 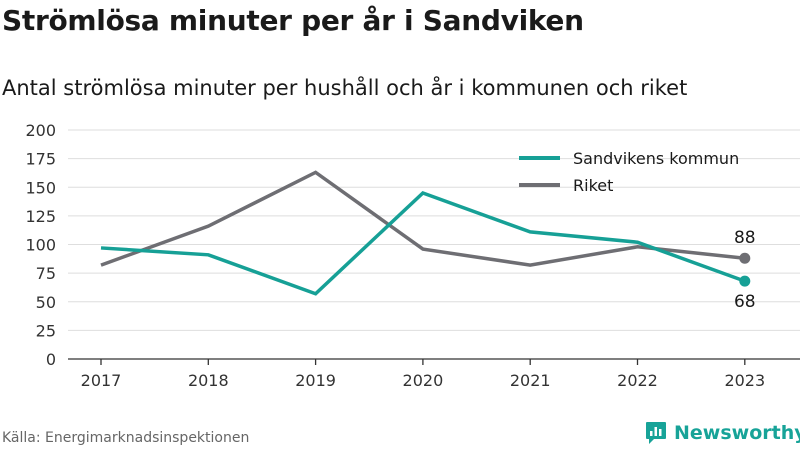 What do you see at coordinates (745, 238) in the screenshot?
I see `end-value-label: 88` at bounding box center [745, 238].